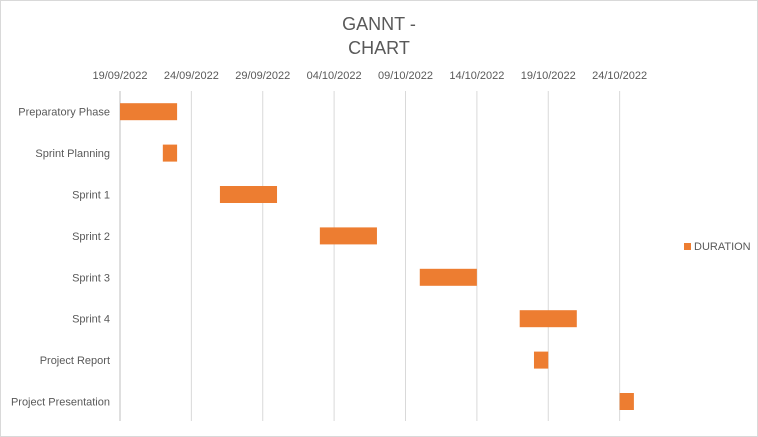 This screenshot has height=437, width=758. I want to click on x-tick-label: 14/10/2022, so click(476, 76).